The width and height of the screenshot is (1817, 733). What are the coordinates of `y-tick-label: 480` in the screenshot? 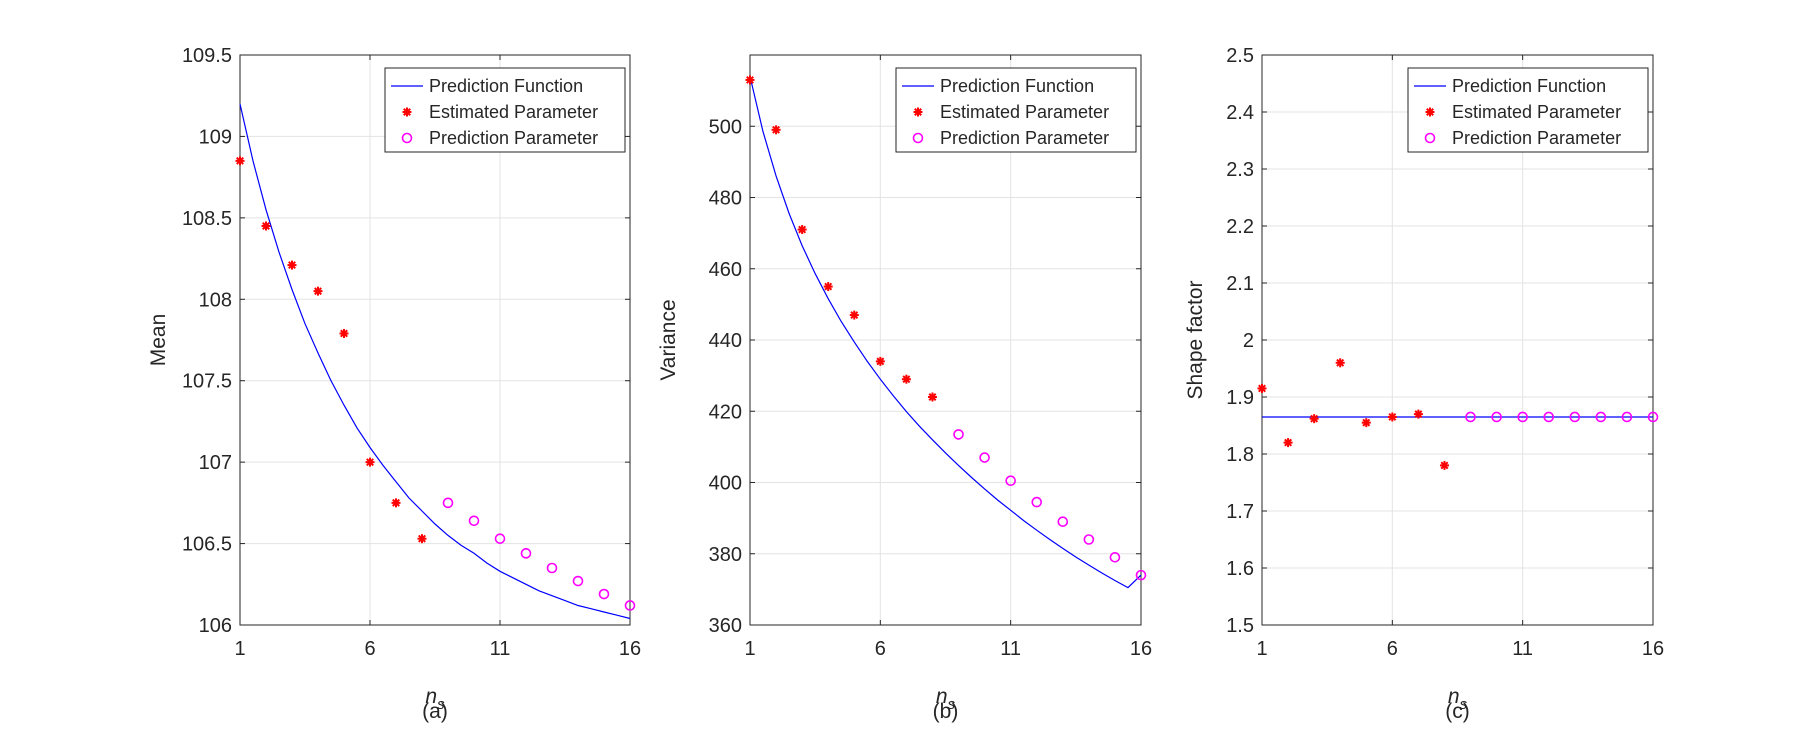 It's located at (725, 199).